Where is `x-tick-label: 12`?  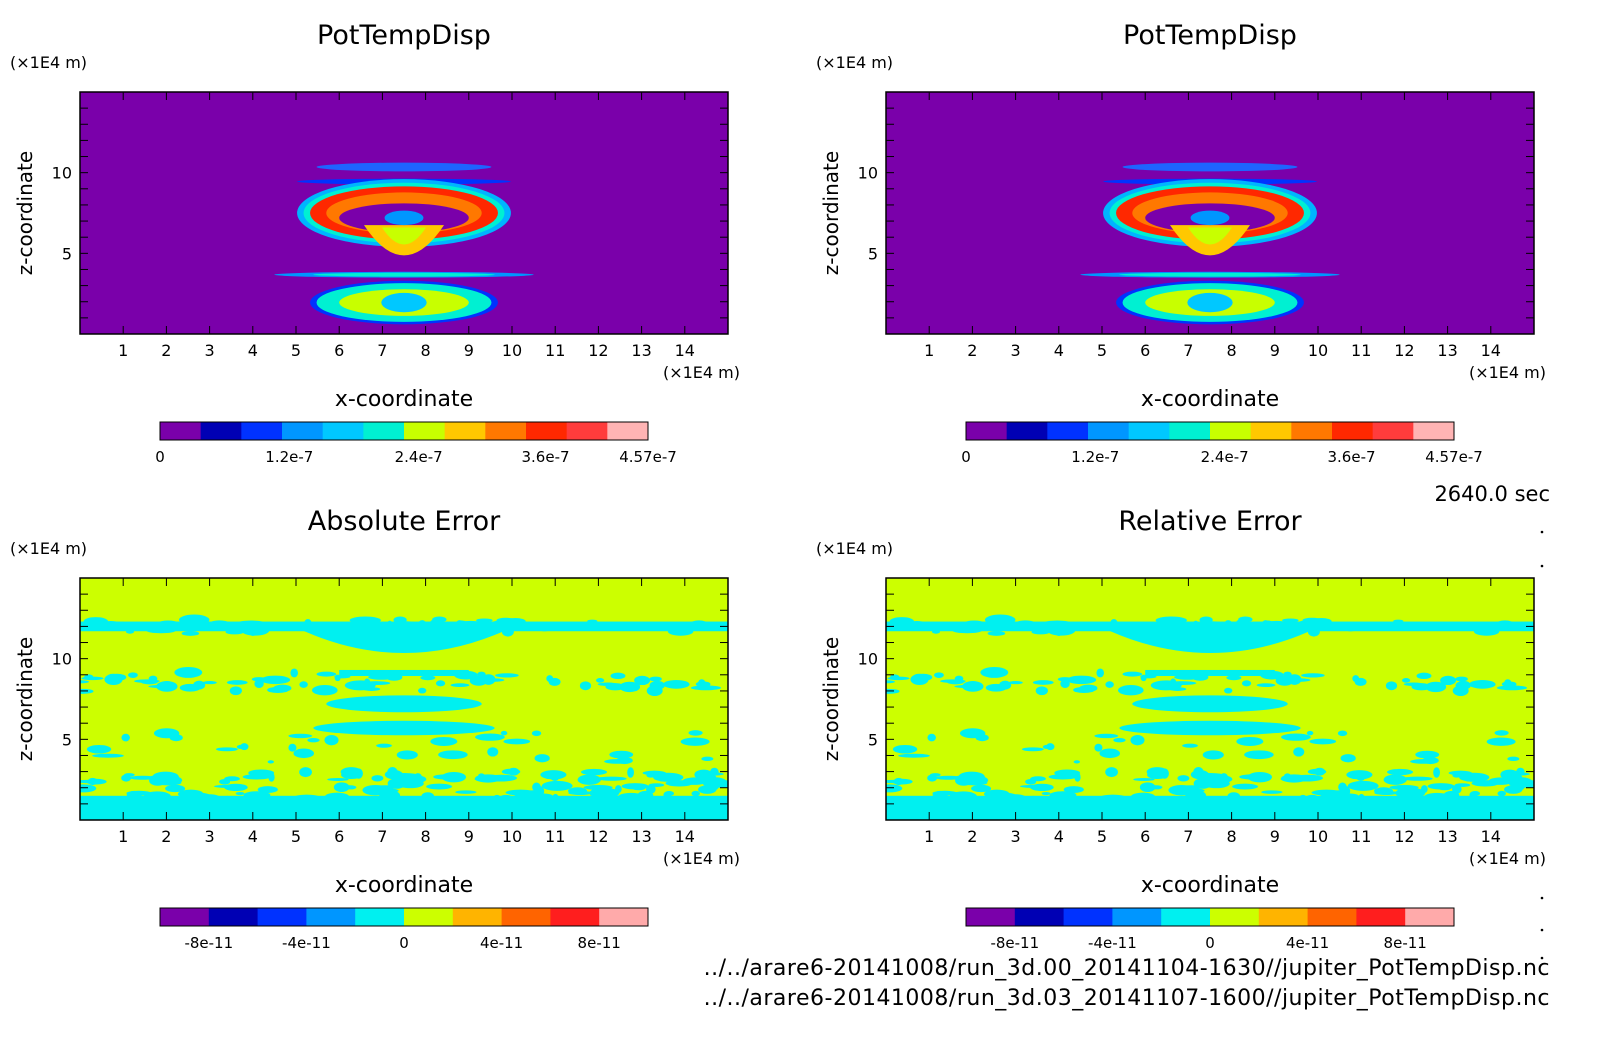
x-tick-label: 12 is located at coordinates (598, 836).